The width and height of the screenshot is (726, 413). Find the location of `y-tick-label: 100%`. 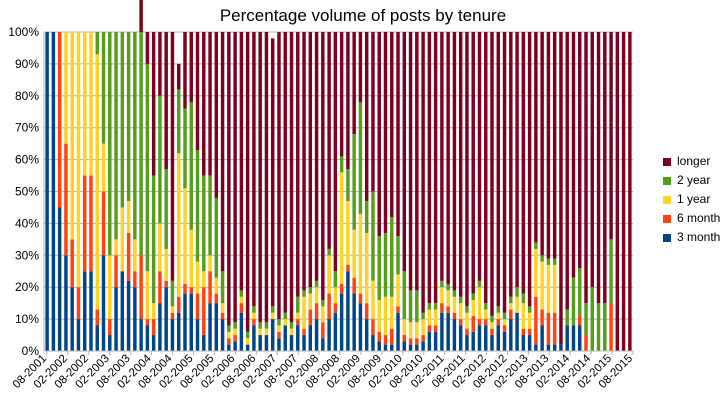

y-tick-label: 100% is located at coordinates (23, 32).